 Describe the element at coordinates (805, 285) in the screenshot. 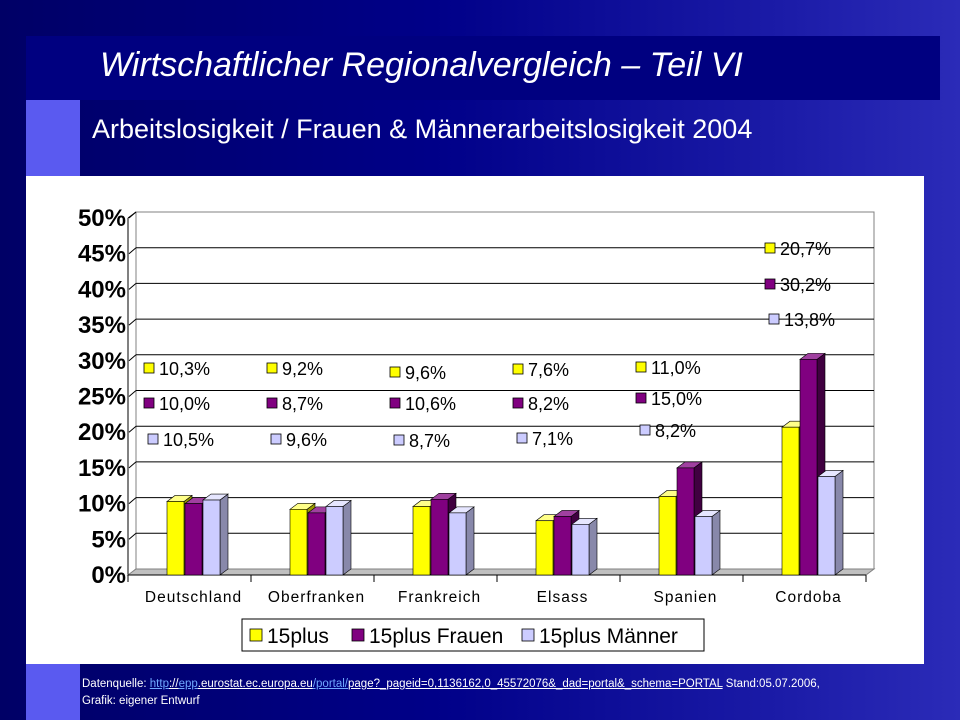

I see `data-label: 30,2%` at that location.